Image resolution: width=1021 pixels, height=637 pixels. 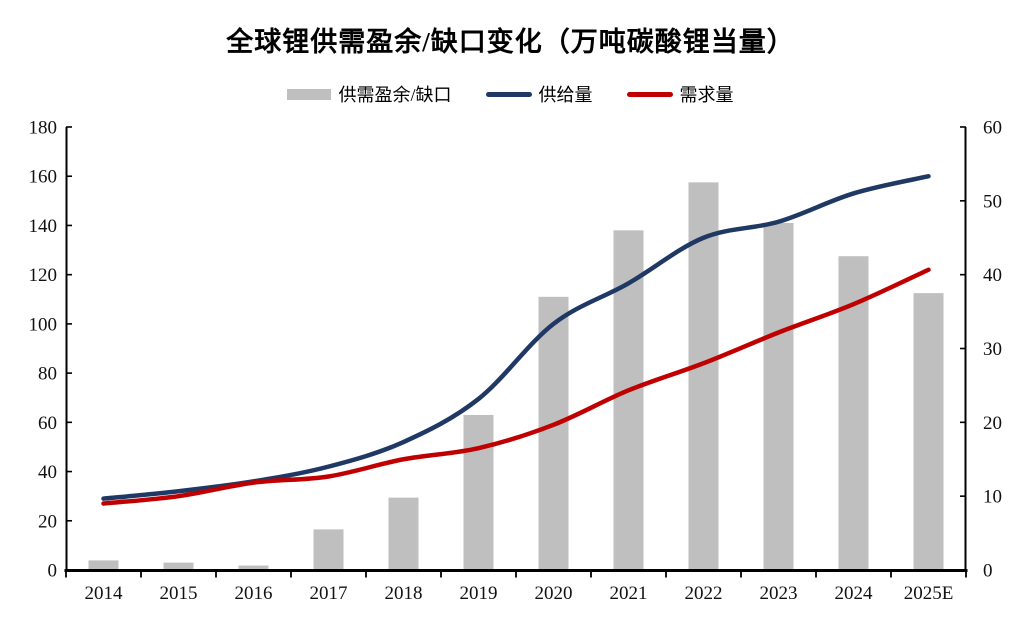 I want to click on legend-item-supply: 供给量, so click(x=539, y=94).